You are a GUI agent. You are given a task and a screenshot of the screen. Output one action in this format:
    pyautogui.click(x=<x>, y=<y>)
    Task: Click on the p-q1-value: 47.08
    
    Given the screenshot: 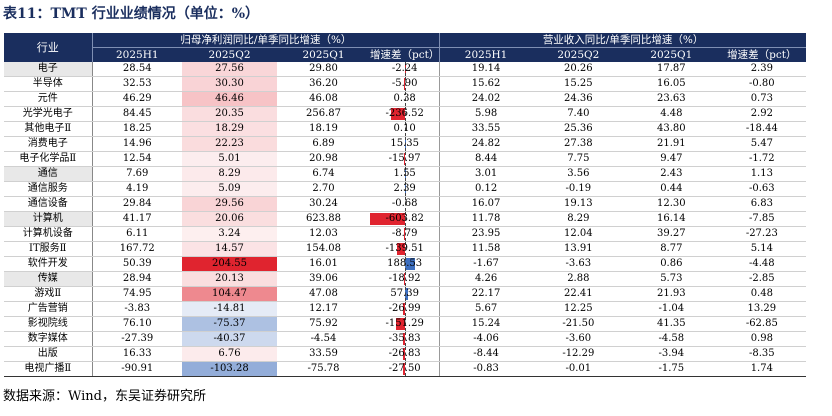 What is the action you would take?
    pyautogui.click(x=323, y=294)
    